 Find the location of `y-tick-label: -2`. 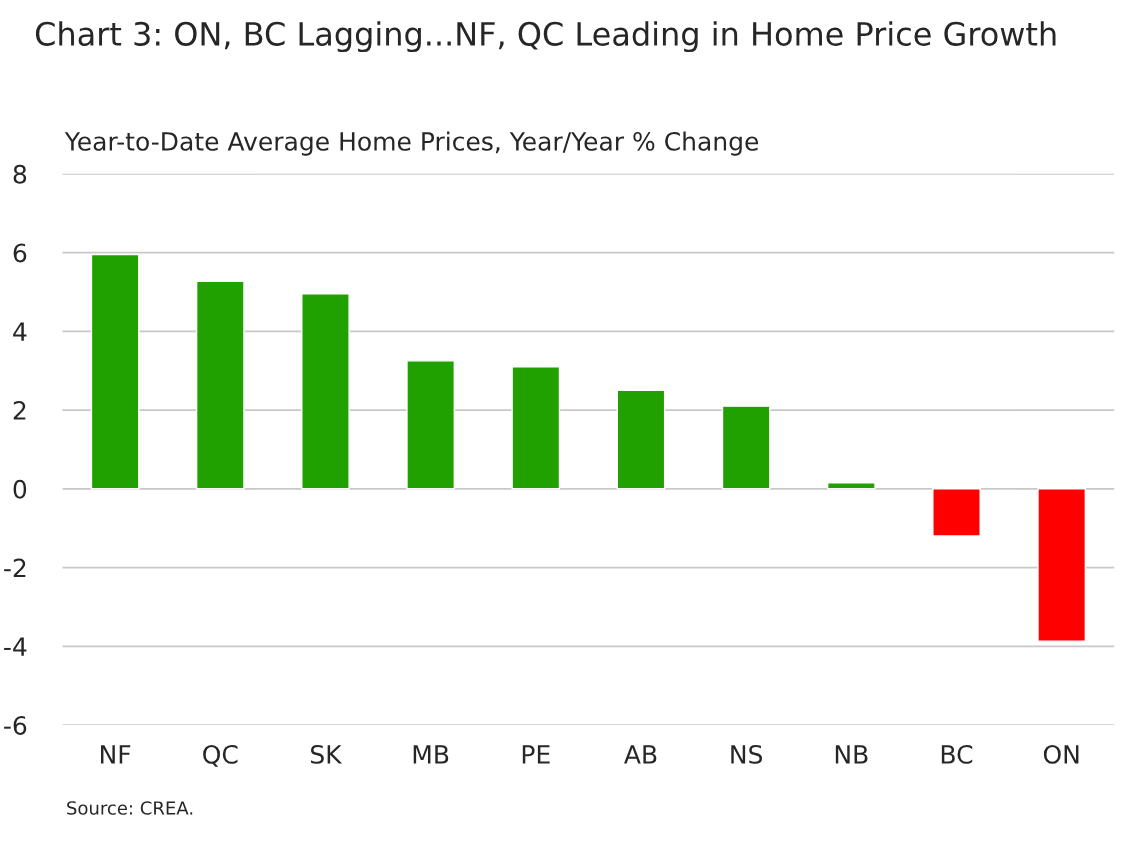

y-tick-label: -2 is located at coordinates (15, 568).